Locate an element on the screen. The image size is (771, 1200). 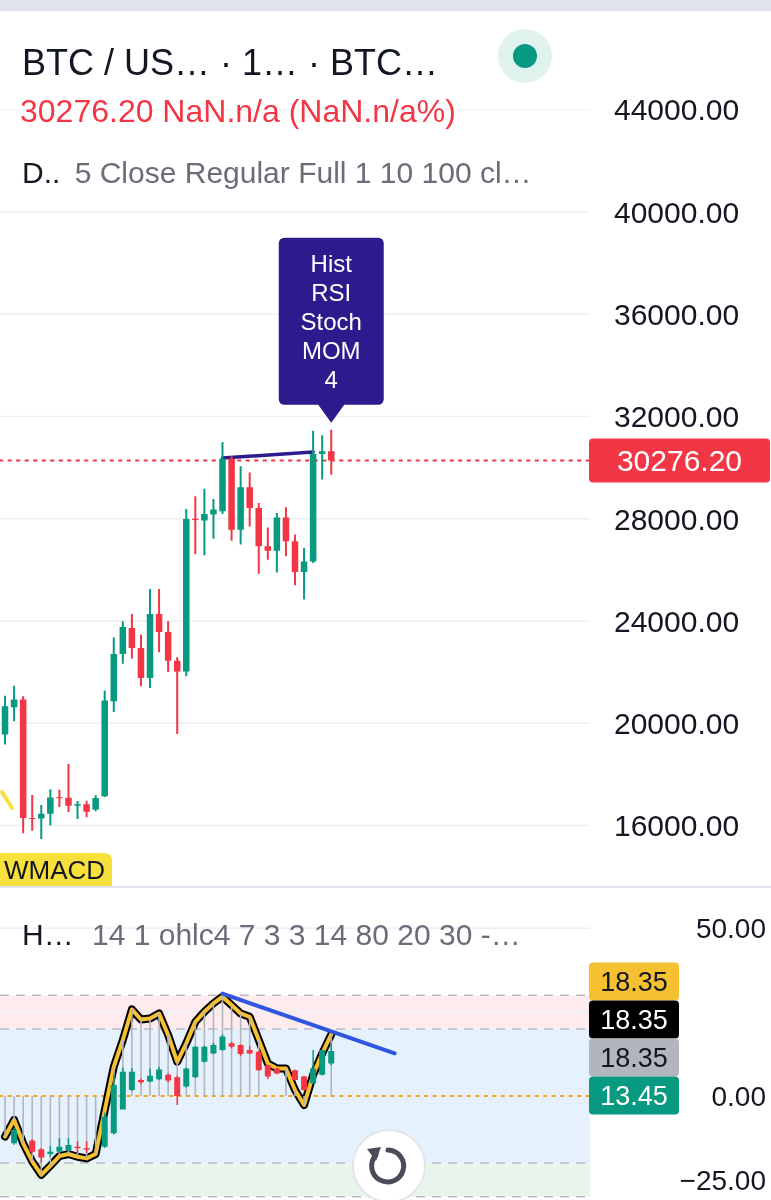
y-tick-label: 28000.00 is located at coordinates (677, 519).